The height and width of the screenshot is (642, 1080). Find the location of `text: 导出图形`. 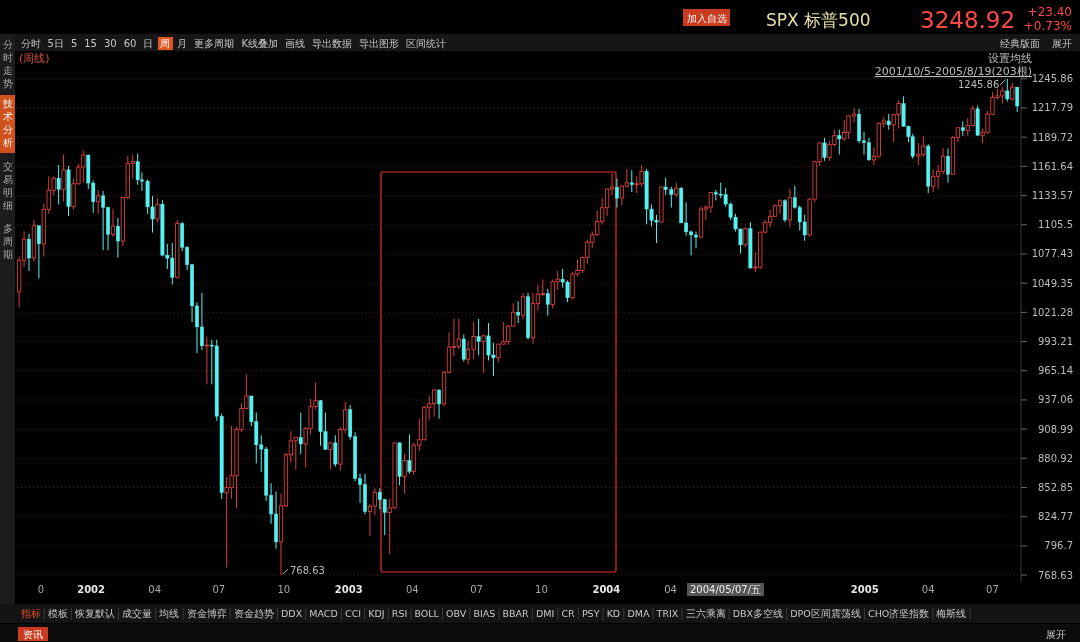

text: 导出图形 is located at coordinates (379, 43).